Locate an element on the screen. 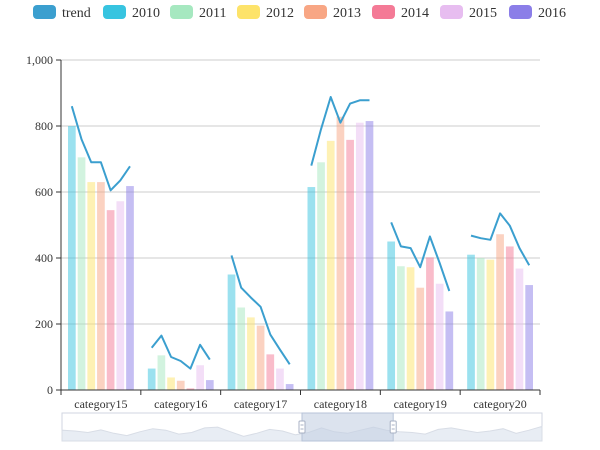 The width and height of the screenshot is (600, 450). bar-2014-category18 is located at coordinates (350, 264).